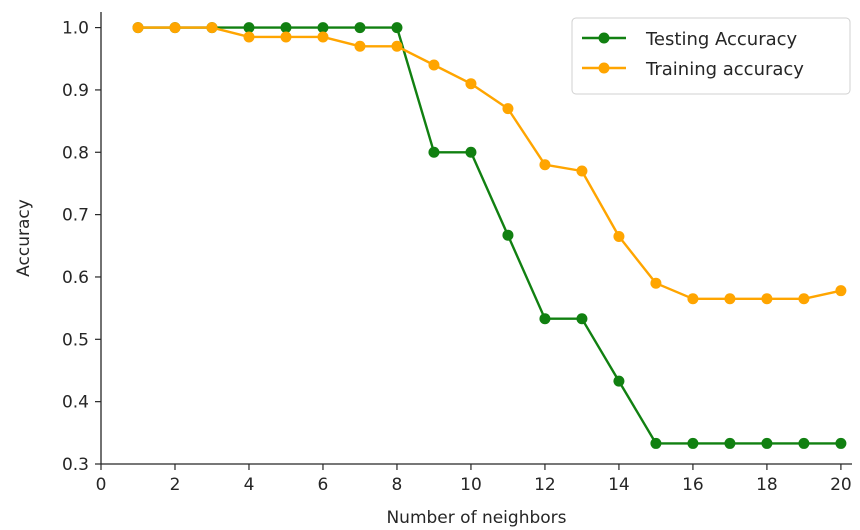 Image resolution: width=860 pixels, height=530 pixels. Describe the element at coordinates (619, 485) in the screenshot. I see `x-tick-label: 14` at that location.